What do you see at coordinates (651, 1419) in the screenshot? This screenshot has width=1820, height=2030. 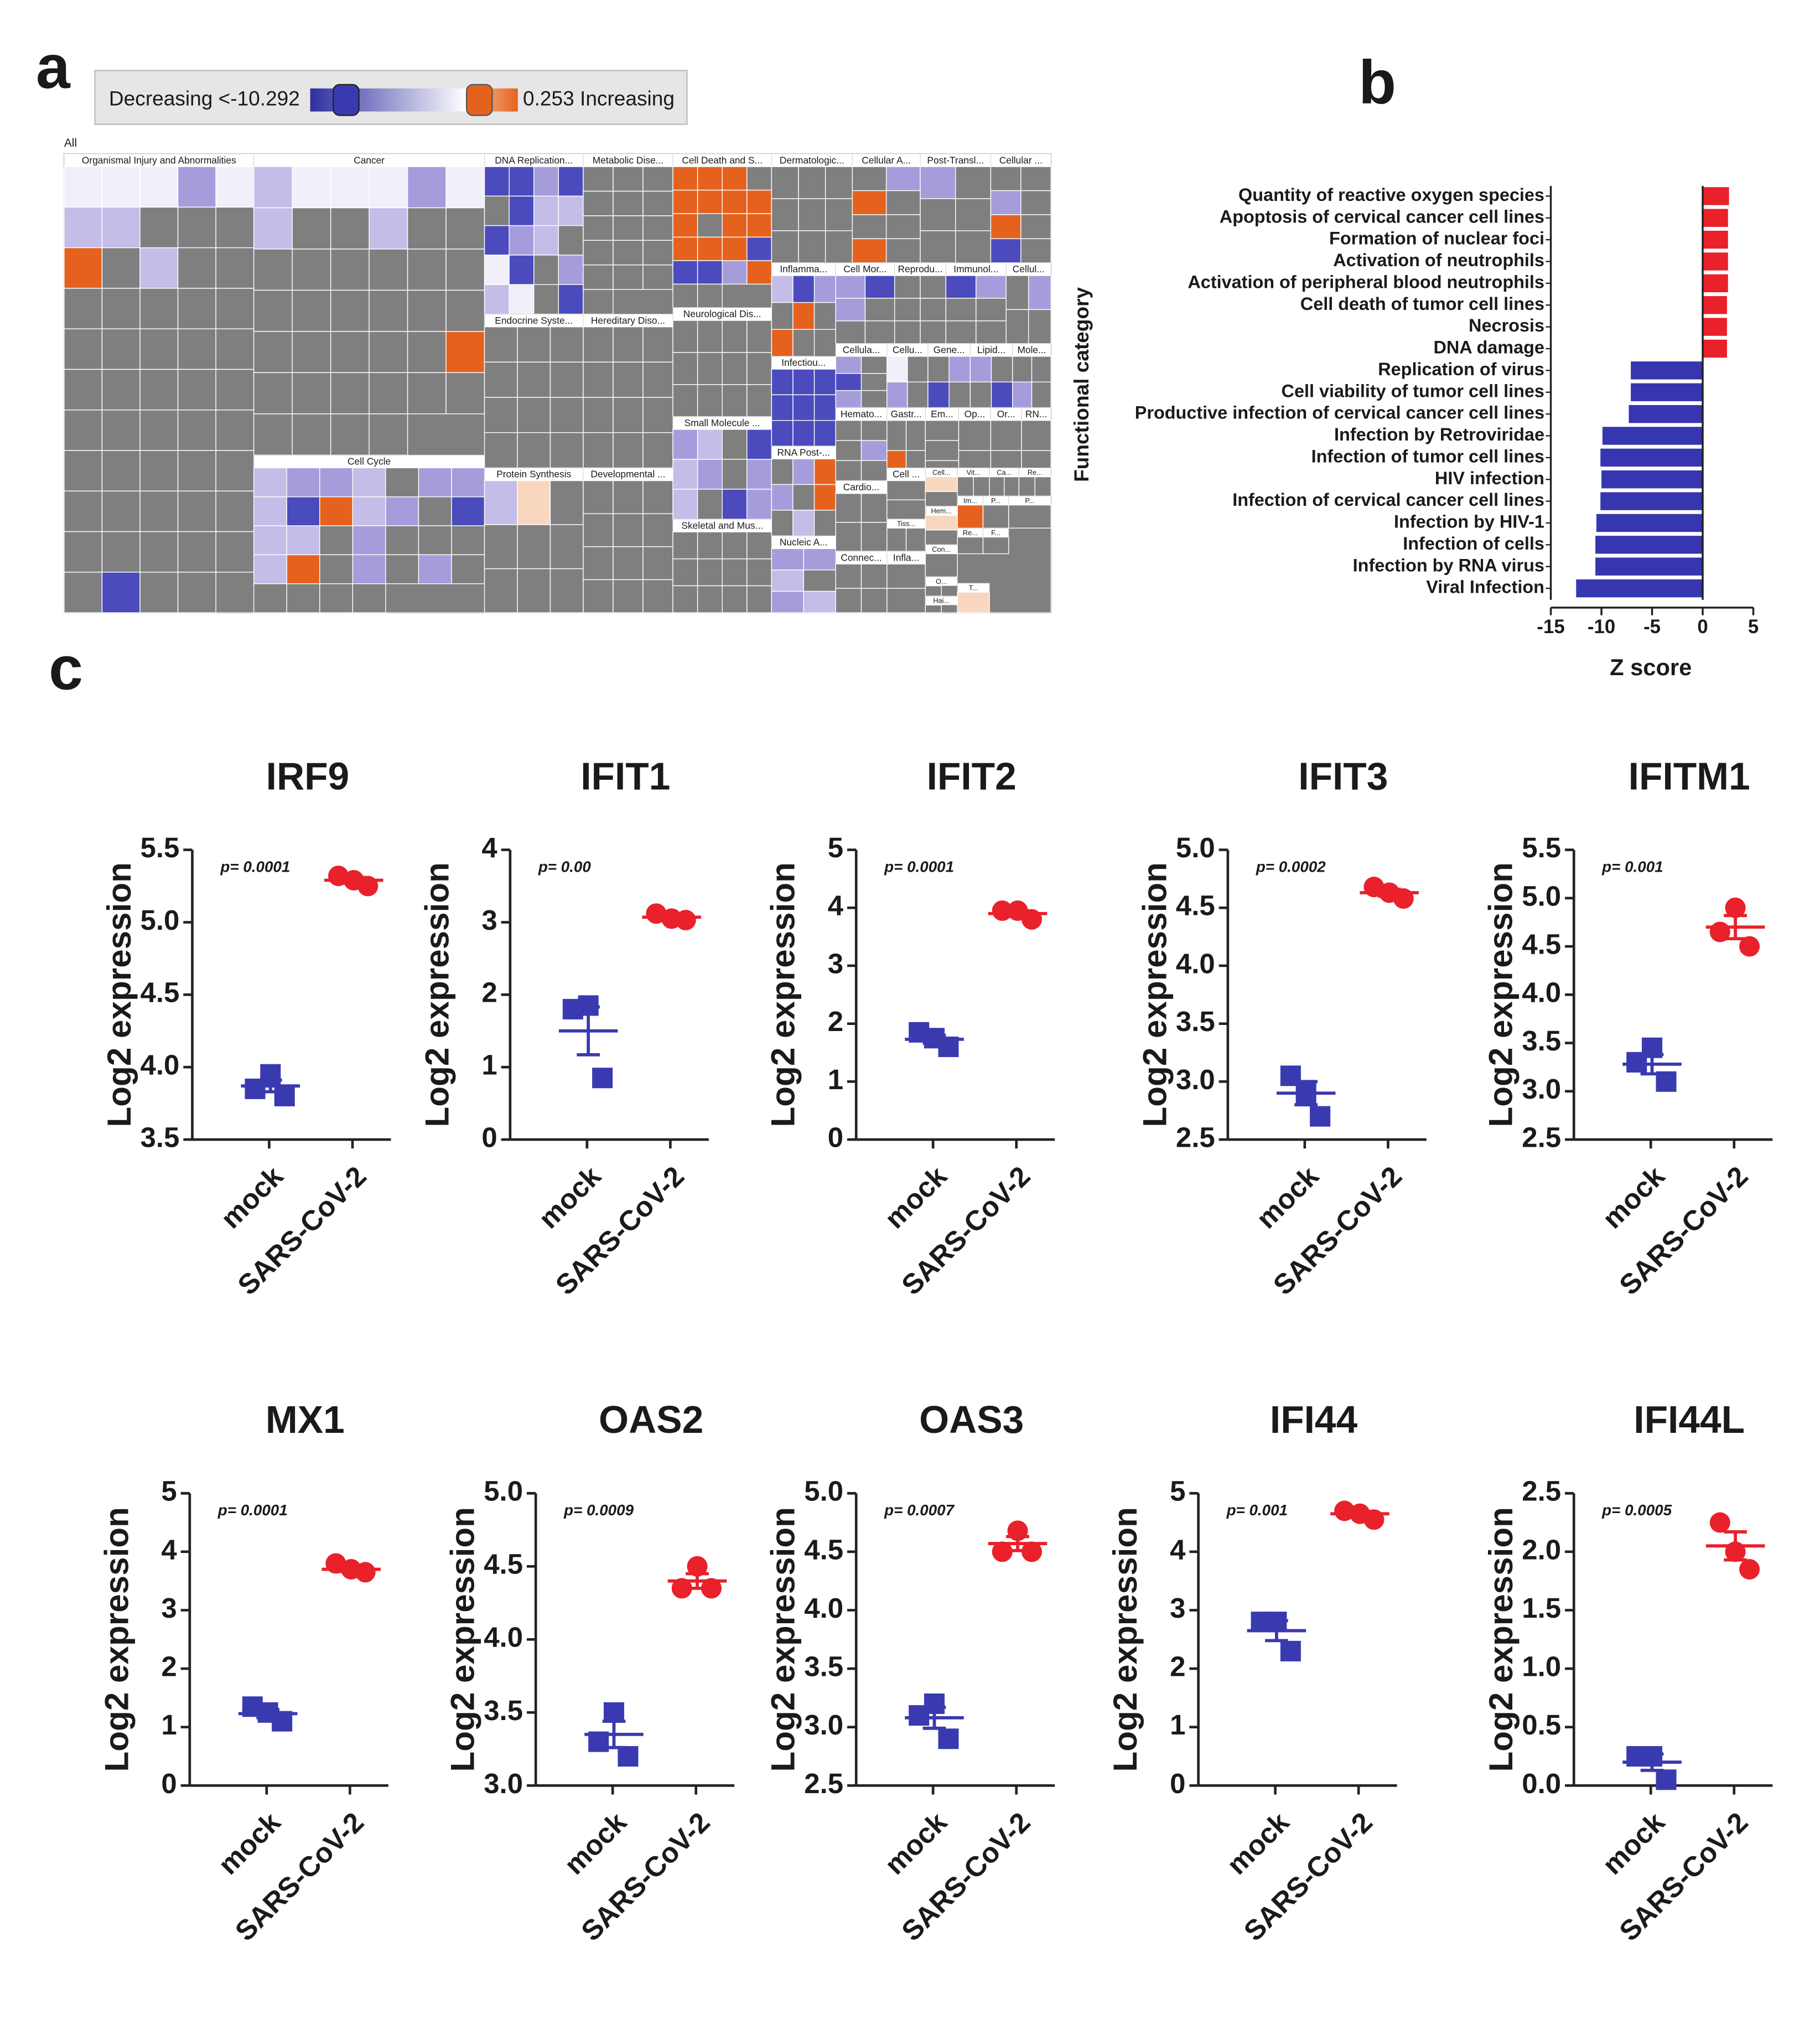 I see `chart-title: OAS2` at bounding box center [651, 1419].